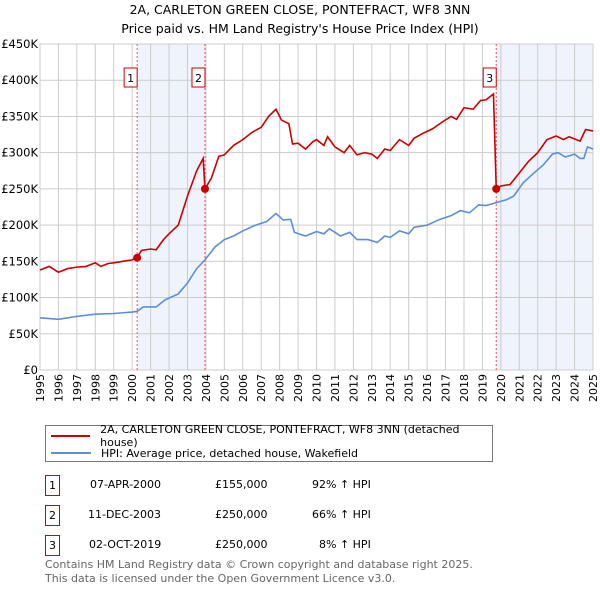  I want to click on x-tick-label: 2002, so click(169, 388).